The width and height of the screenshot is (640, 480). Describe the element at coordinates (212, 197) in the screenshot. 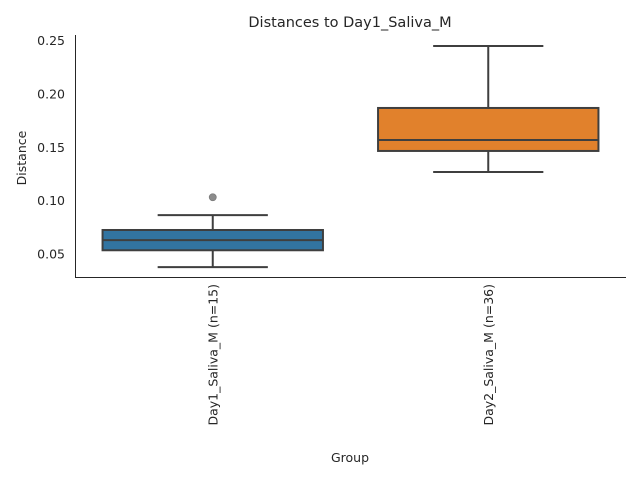

I see `outlier-point` at that location.